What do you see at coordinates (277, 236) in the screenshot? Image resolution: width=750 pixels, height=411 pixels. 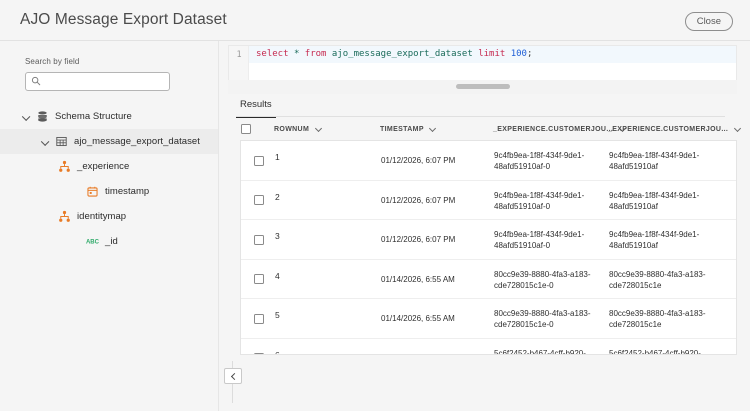 I see `cell-rownum: 3` at bounding box center [277, 236].